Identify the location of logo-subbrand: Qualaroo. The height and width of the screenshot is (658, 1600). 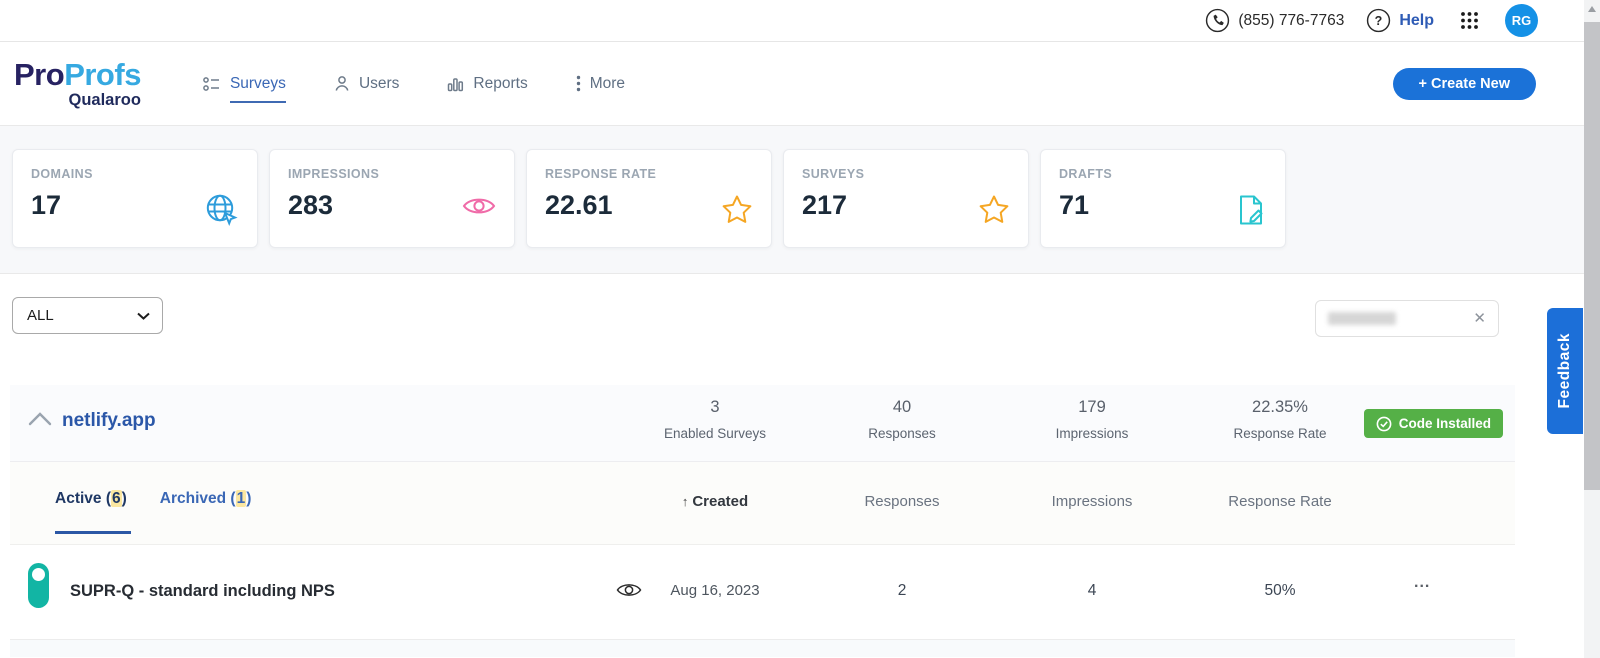
(104, 99).